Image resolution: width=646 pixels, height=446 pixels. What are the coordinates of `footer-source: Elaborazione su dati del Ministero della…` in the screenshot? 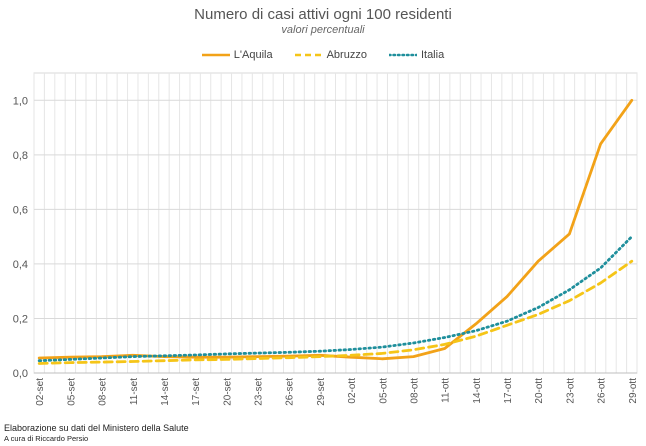 It's located at (96, 428).